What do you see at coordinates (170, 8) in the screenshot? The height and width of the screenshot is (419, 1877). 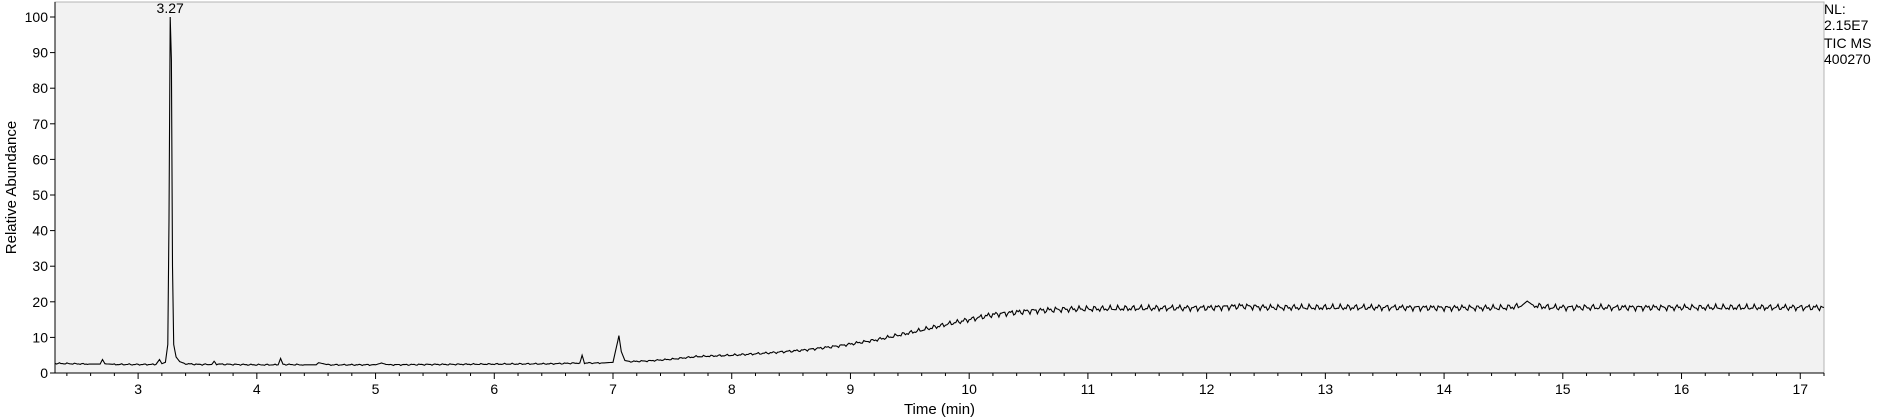 I see `peak-annotation: 3.27` at bounding box center [170, 8].